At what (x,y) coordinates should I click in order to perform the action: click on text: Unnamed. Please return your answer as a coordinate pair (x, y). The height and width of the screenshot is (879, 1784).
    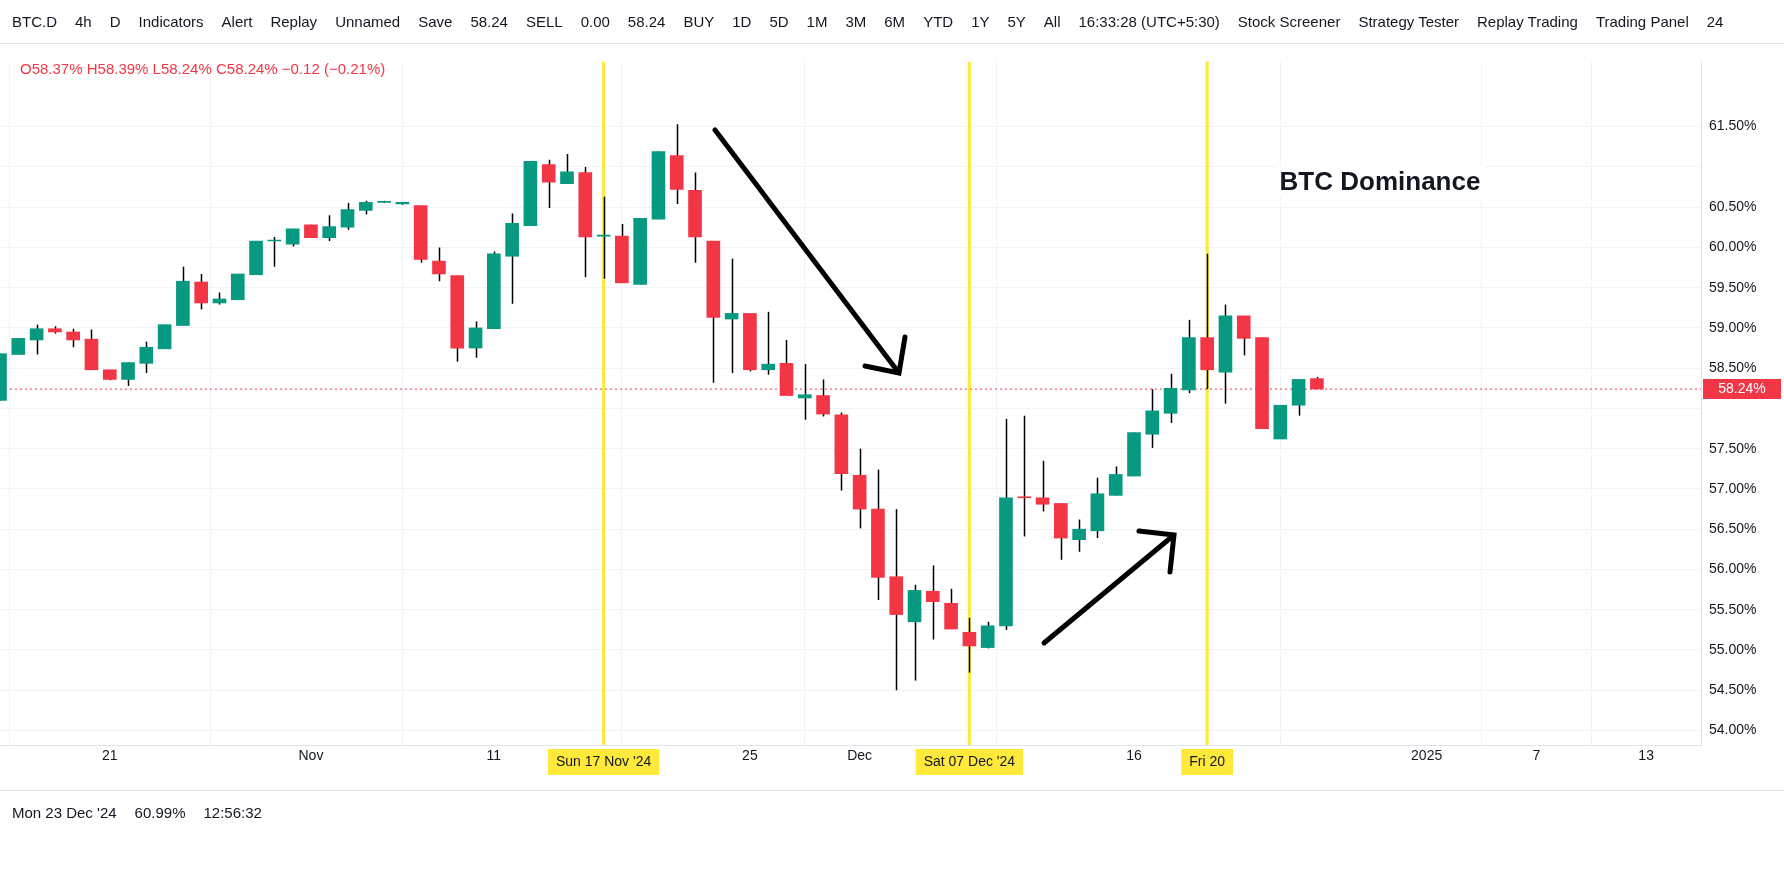
    Looking at the image, I should click on (368, 21).